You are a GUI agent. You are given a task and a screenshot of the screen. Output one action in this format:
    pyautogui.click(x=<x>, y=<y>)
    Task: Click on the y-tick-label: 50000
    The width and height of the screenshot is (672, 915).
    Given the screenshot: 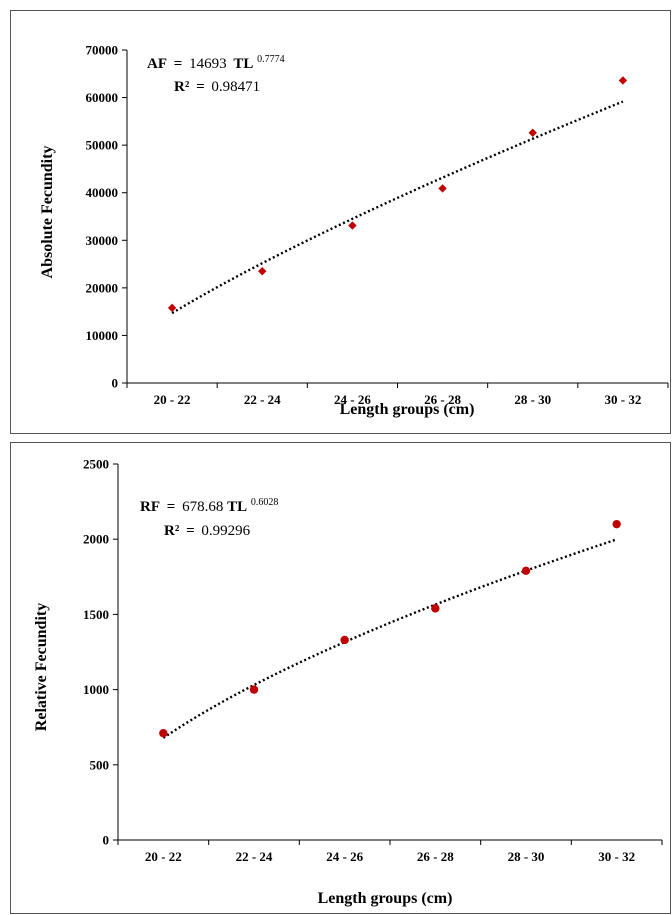 What is the action you would take?
    pyautogui.click(x=102, y=145)
    